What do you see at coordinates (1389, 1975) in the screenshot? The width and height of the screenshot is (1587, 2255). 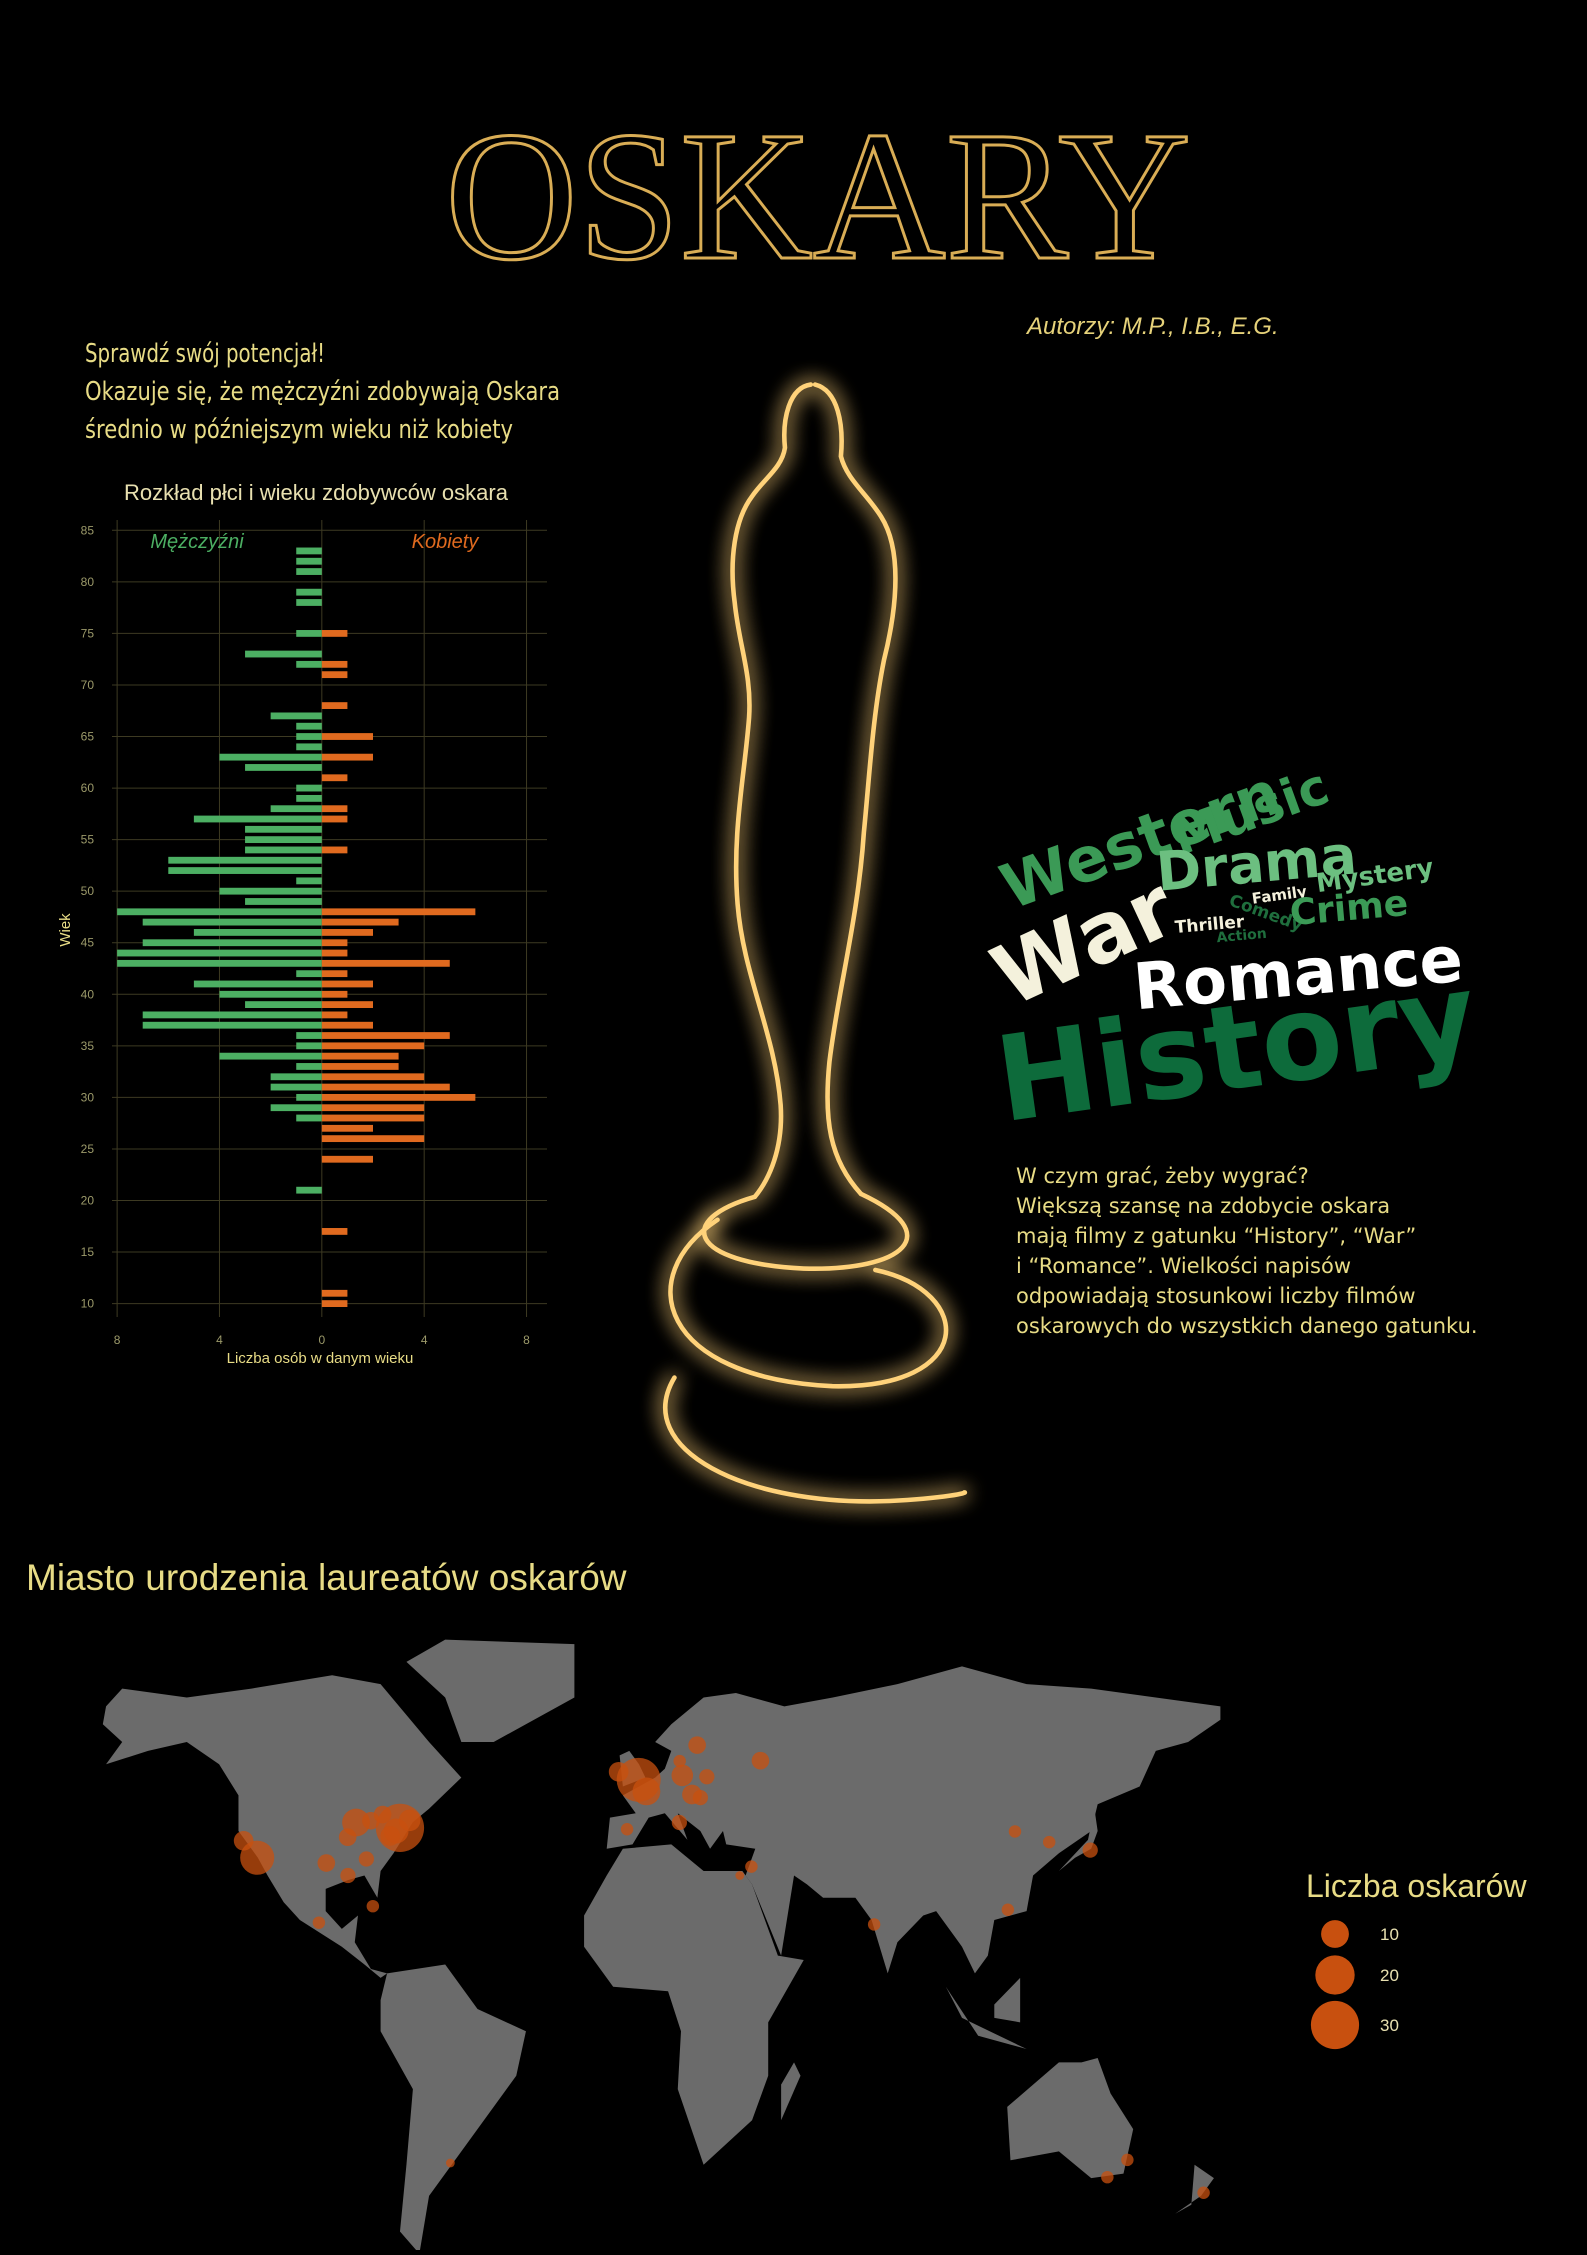 I see `legend-label: 20` at bounding box center [1389, 1975].